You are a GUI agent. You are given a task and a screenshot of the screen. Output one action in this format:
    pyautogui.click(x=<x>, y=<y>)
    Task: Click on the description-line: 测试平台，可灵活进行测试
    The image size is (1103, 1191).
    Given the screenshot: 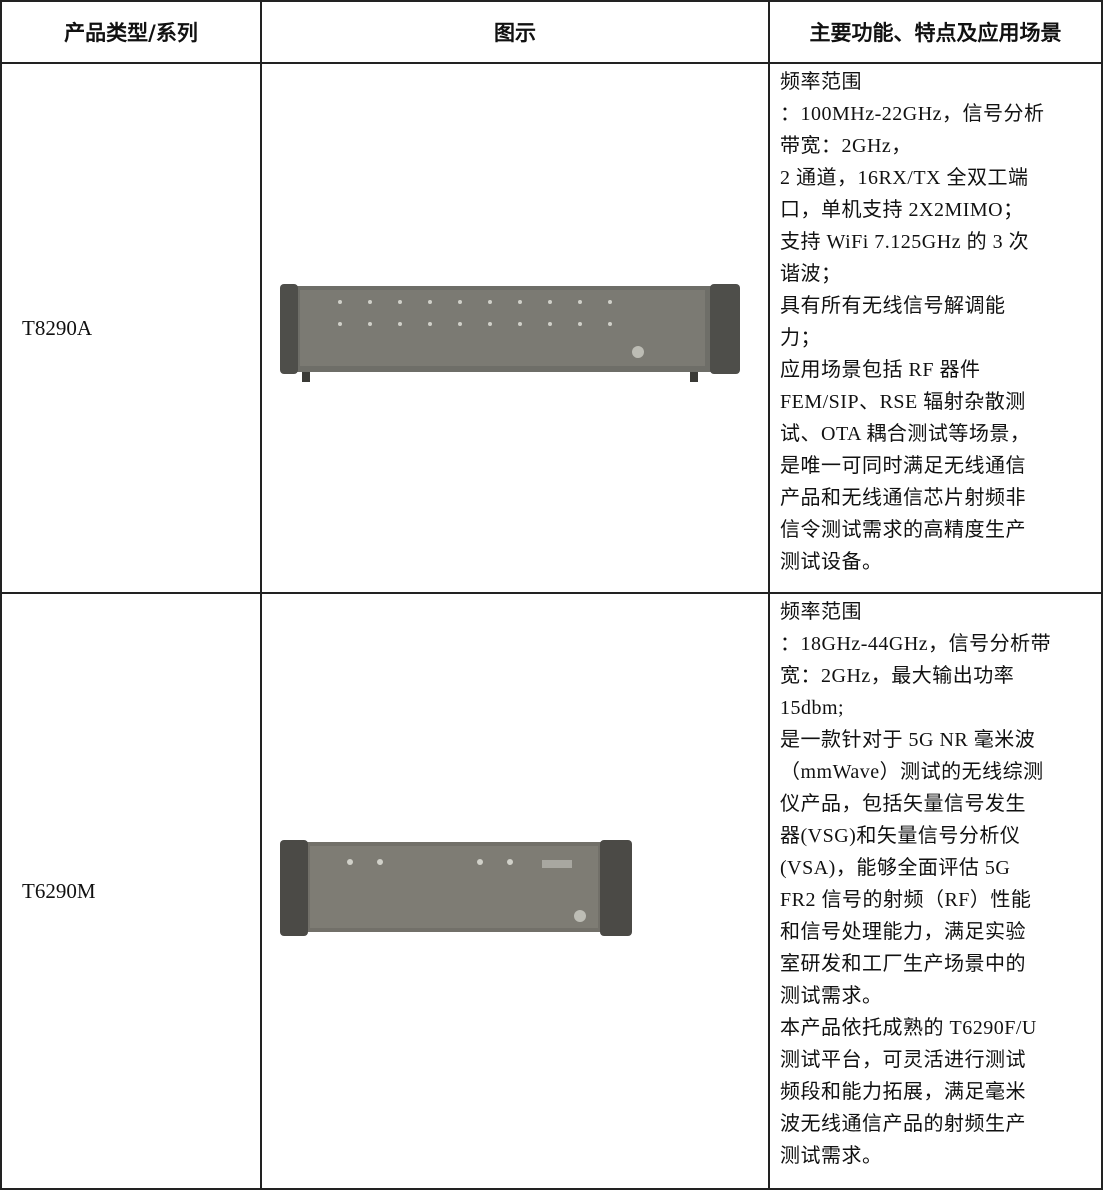 What is the action you would take?
    pyautogui.click(x=903, y=1060)
    